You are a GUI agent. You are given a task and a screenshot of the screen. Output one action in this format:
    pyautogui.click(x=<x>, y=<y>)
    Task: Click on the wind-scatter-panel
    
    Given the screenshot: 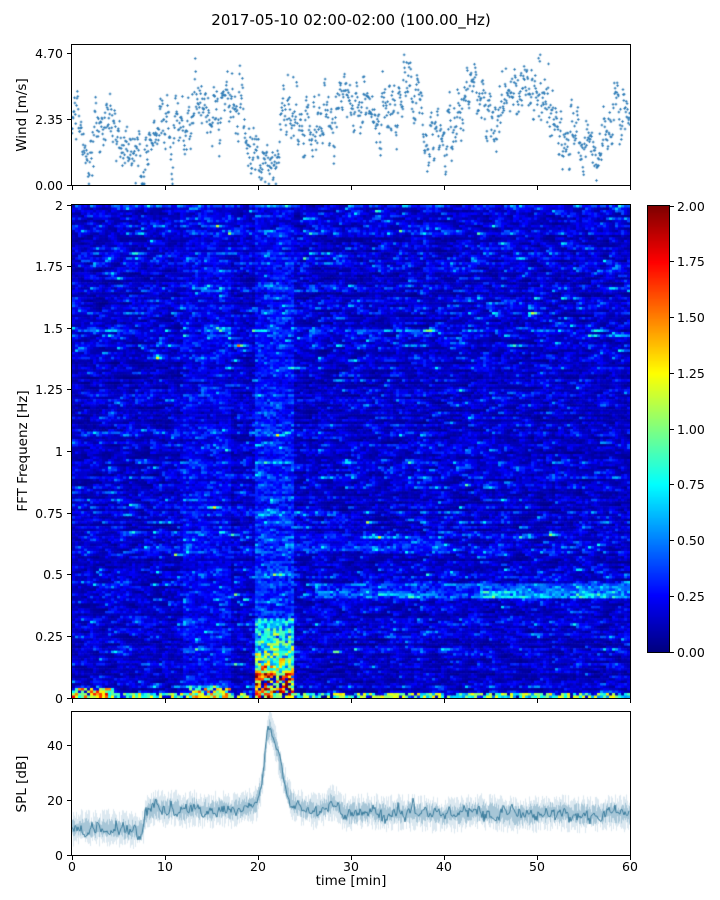 What is the action you would take?
    pyautogui.click(x=351, y=115)
    